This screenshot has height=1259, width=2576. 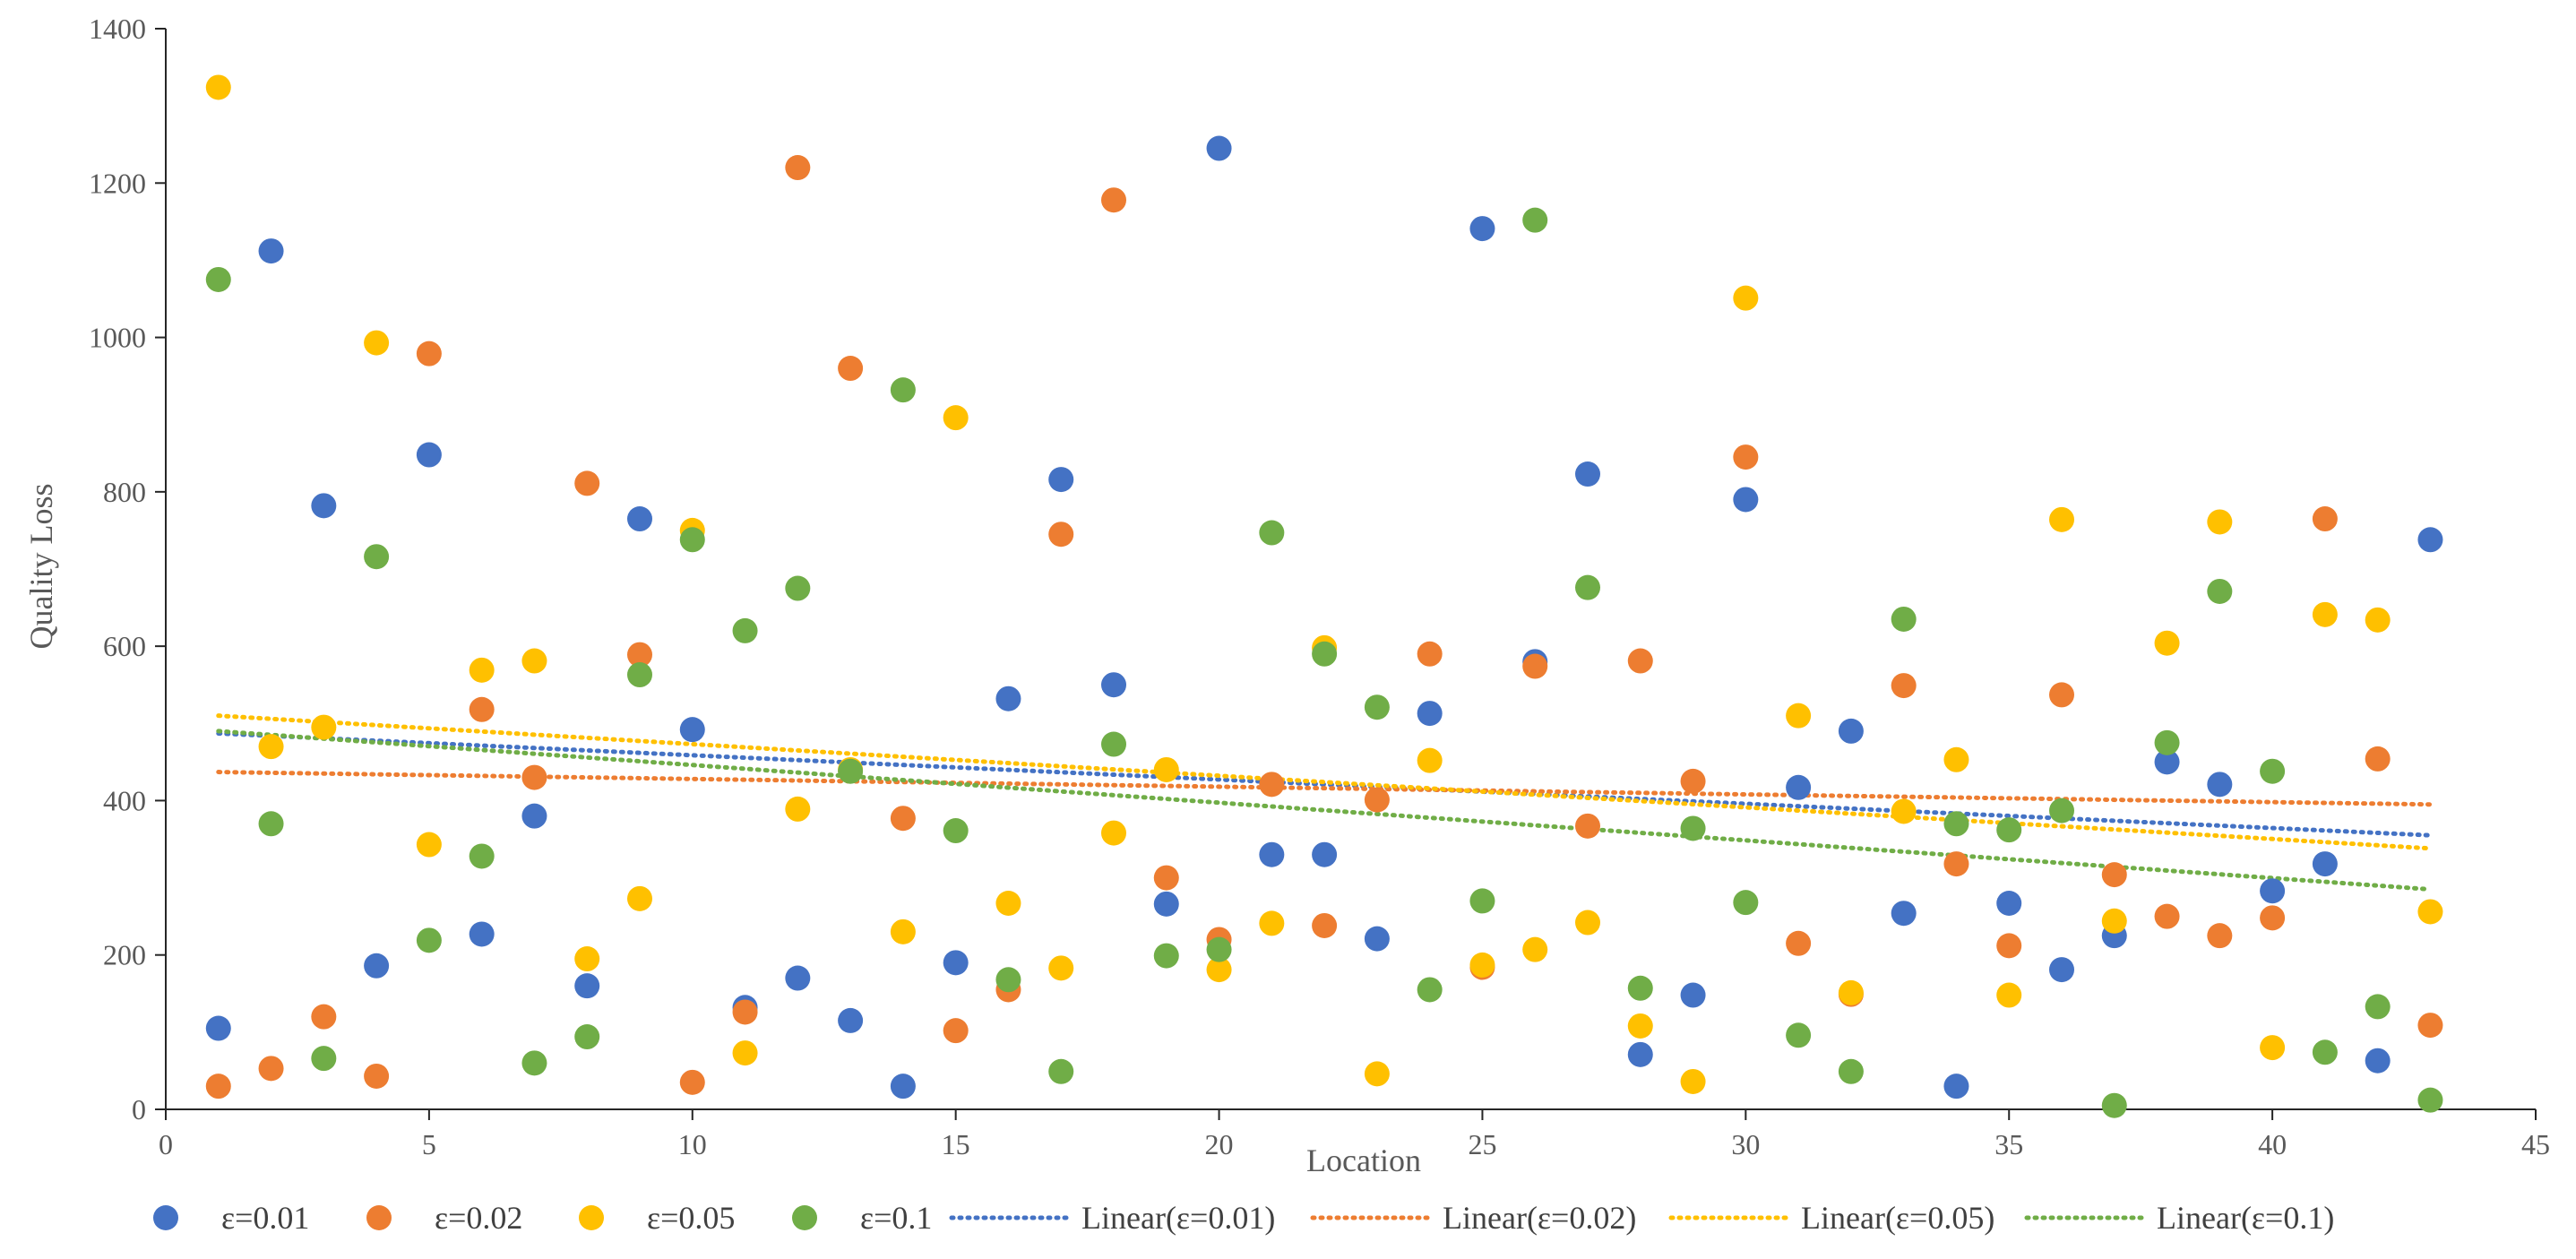 I want to click on legend-label: ε=0.1, so click(x=896, y=1218).